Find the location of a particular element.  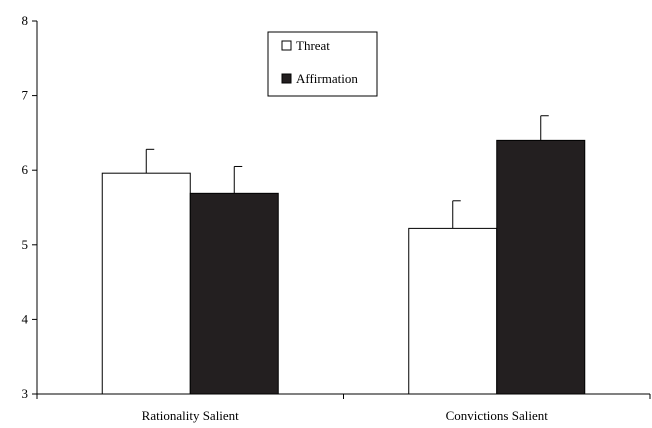

legend: Threat Affirmation is located at coordinates (322, 64).